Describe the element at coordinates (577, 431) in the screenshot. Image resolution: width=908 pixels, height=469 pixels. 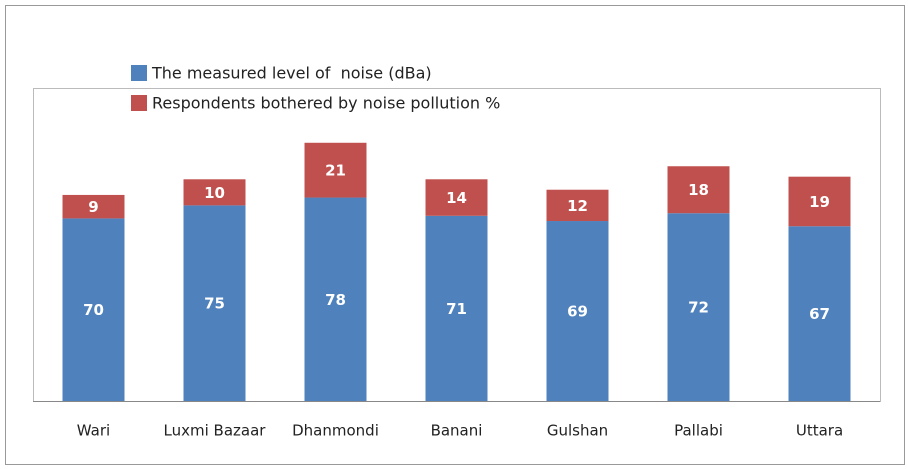
I see `x-tick-label: Gulshan` at that location.